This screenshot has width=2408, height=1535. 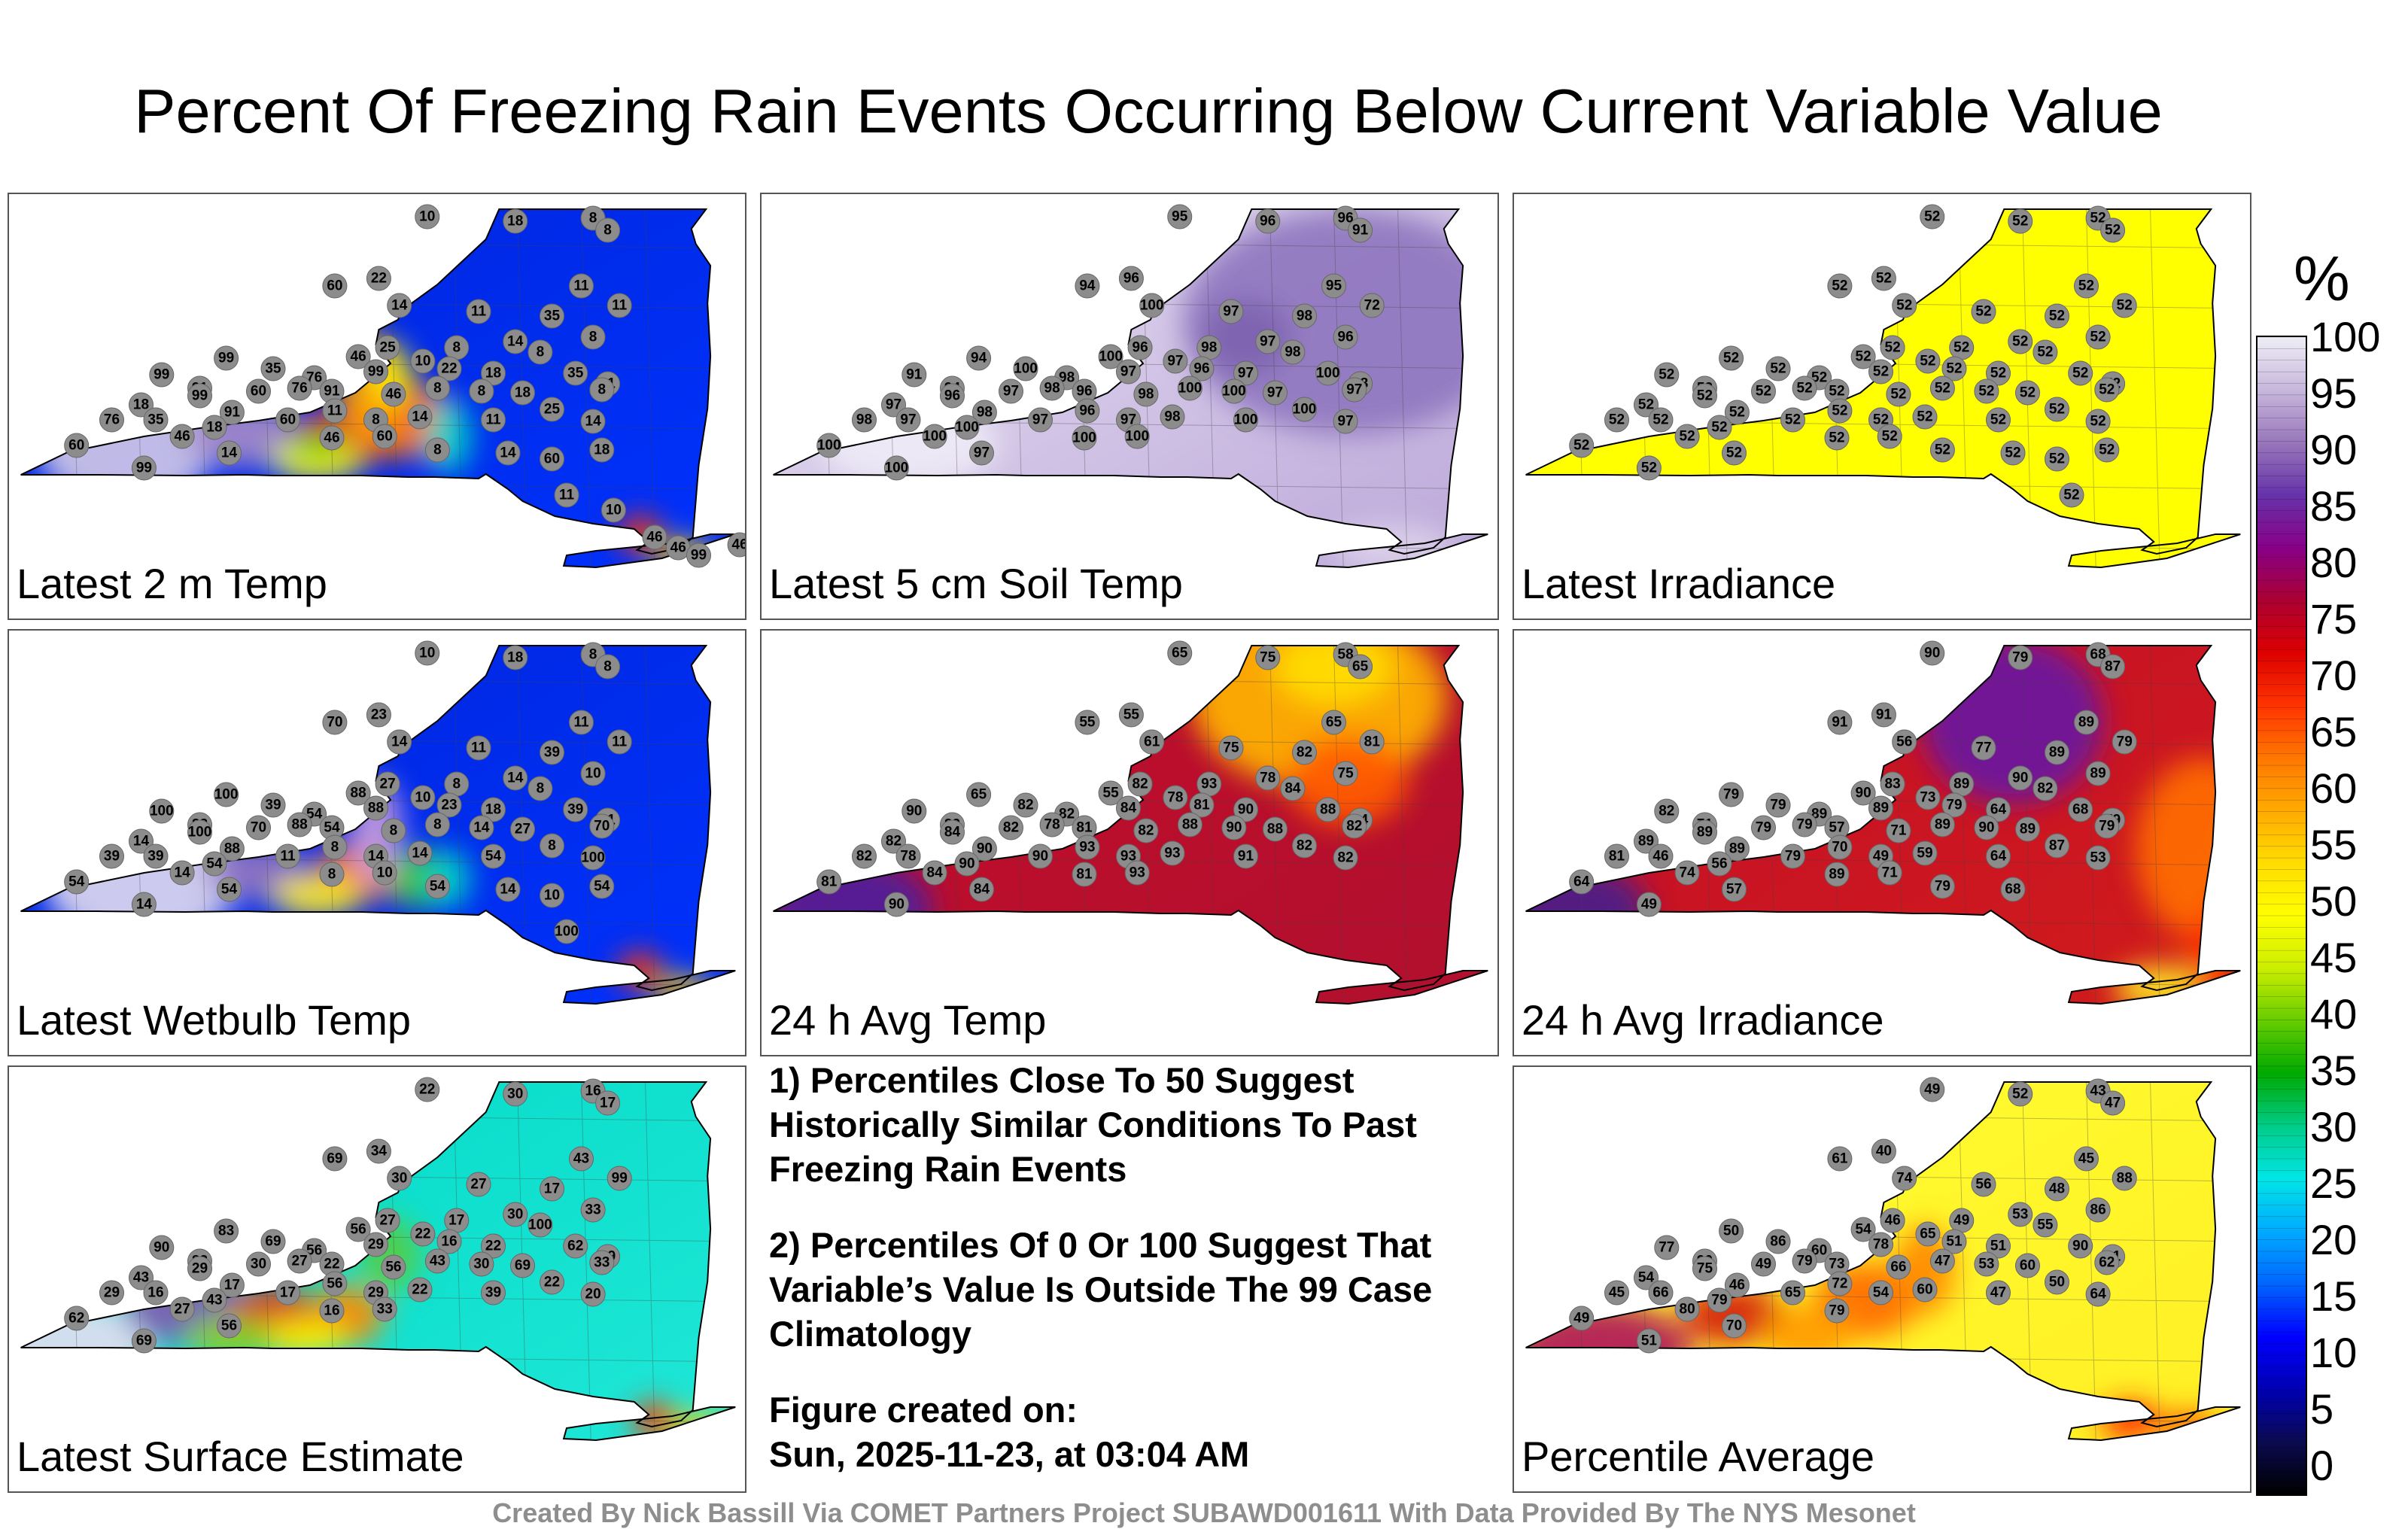 I want to click on station-value: 20, so click(x=593, y=1294).